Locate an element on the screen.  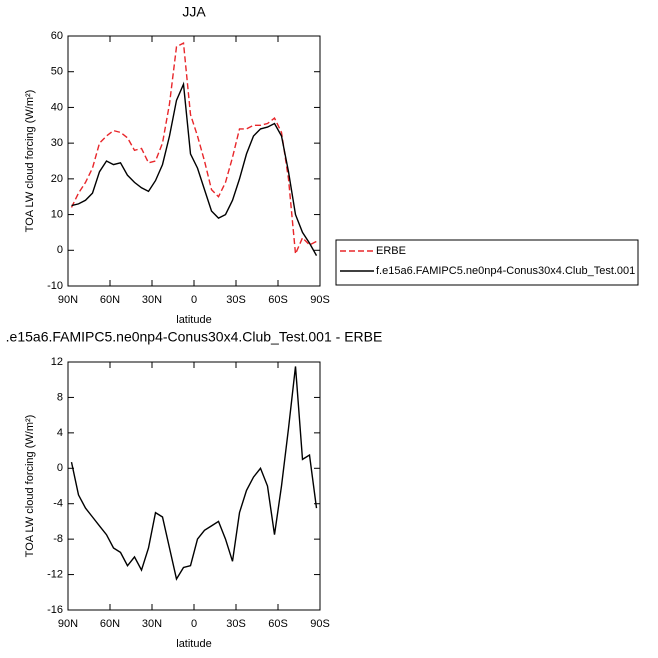
y-tick-label: -4 is located at coordinates (58, 504).